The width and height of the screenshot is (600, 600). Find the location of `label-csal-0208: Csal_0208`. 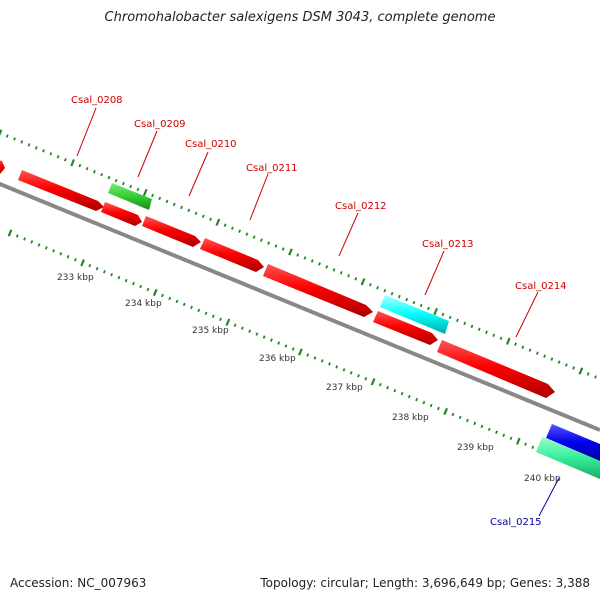

label-csal-0208: Csal_0208 is located at coordinates (97, 100).